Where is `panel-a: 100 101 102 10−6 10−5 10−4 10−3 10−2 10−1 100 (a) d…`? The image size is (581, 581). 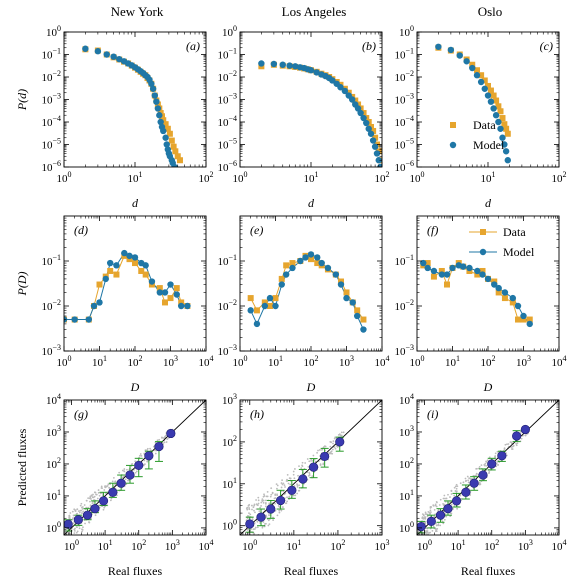 panel-a: 100 101 102 10−6 10−5 10−4 10−3 10−2 10−1 100 (a) d… is located at coordinates (114, 117).